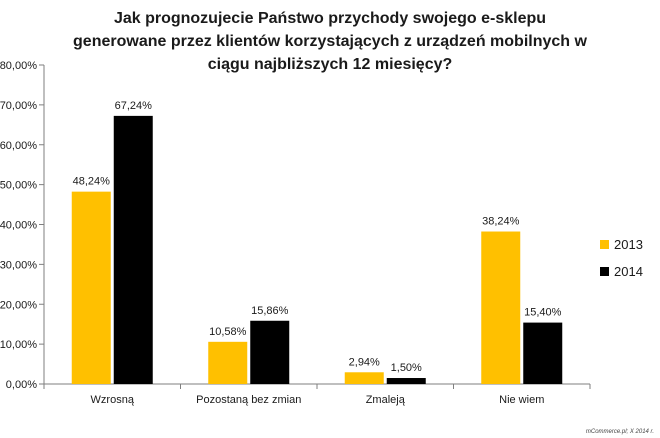 The height and width of the screenshot is (438, 660). What do you see at coordinates (604, 244) in the screenshot?
I see `legend-swatch-2013` at bounding box center [604, 244].